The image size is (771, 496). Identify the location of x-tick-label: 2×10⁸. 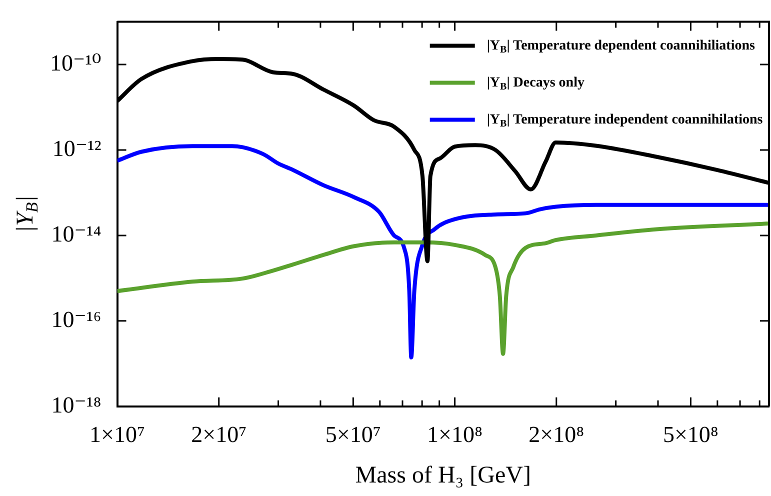
(556, 435).